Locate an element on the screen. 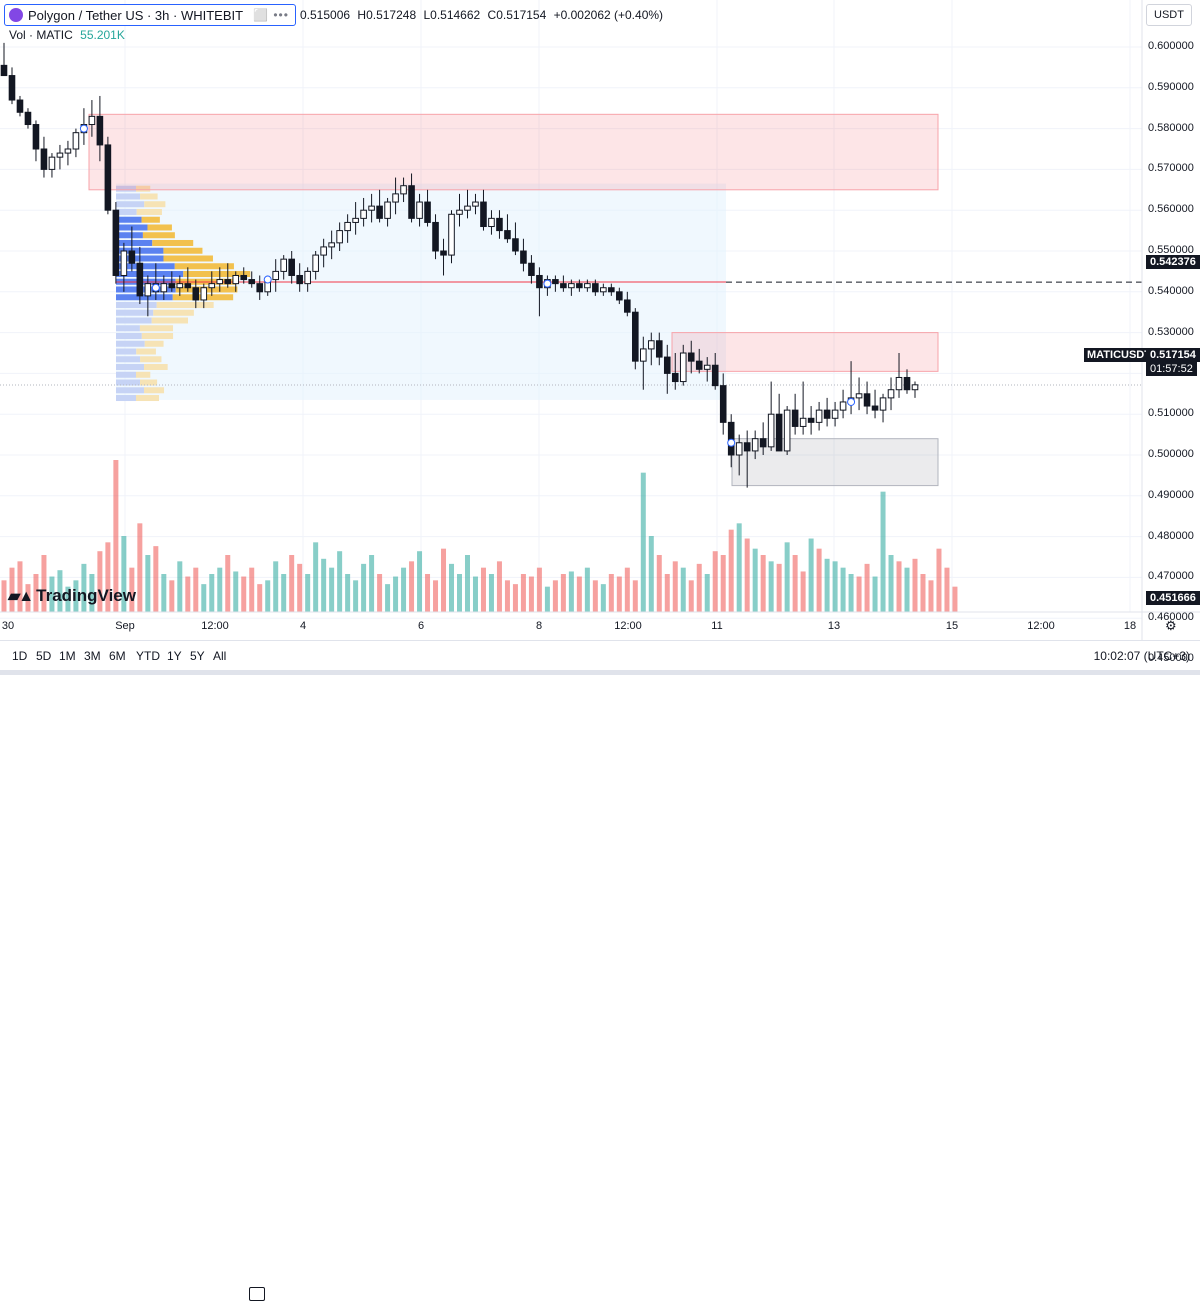 The width and height of the screenshot is (1200, 1301). range-button-5y: 5Y is located at coordinates (197, 656).